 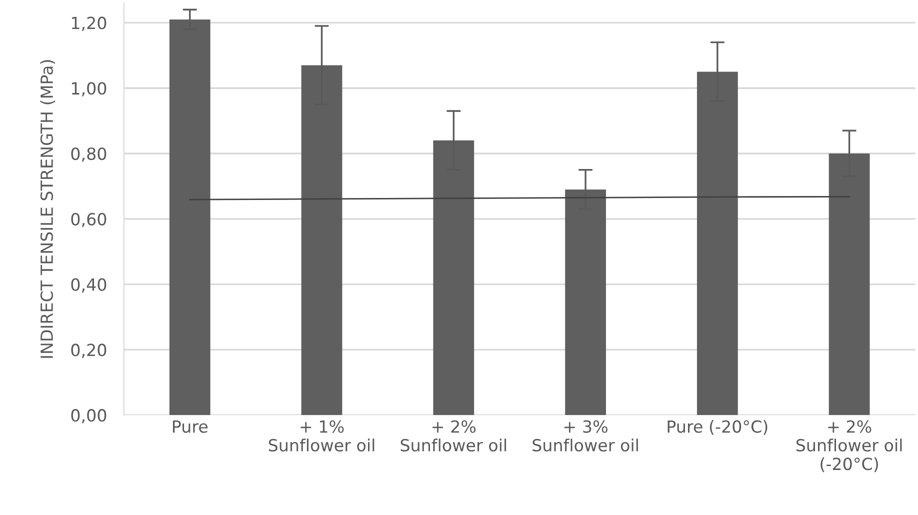 What do you see at coordinates (88, 285) in the screenshot?
I see `y-tick-label: 0,40` at bounding box center [88, 285].